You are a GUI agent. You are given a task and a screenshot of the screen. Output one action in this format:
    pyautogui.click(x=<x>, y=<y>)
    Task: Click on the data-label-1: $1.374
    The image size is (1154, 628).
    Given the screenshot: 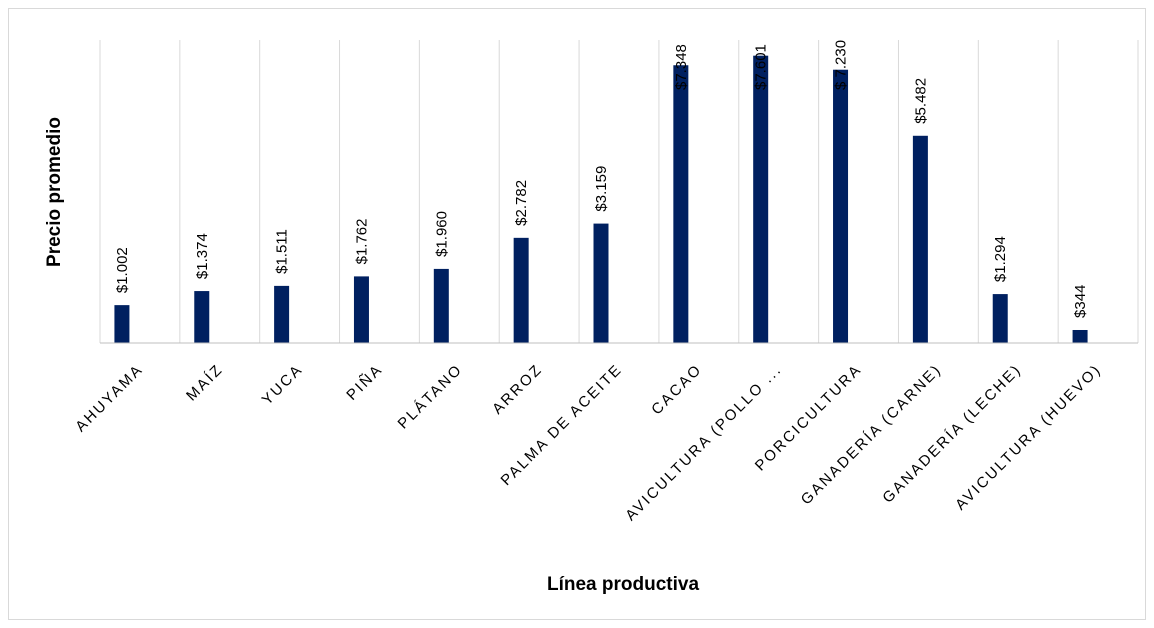 What is the action you would take?
    pyautogui.click(x=202, y=256)
    